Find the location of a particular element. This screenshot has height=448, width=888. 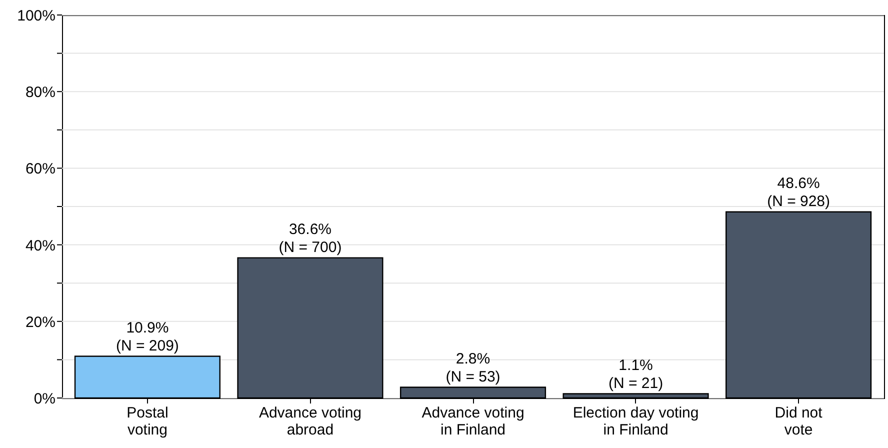

text: 36.6% (N = 700) is located at coordinates (310, 238).